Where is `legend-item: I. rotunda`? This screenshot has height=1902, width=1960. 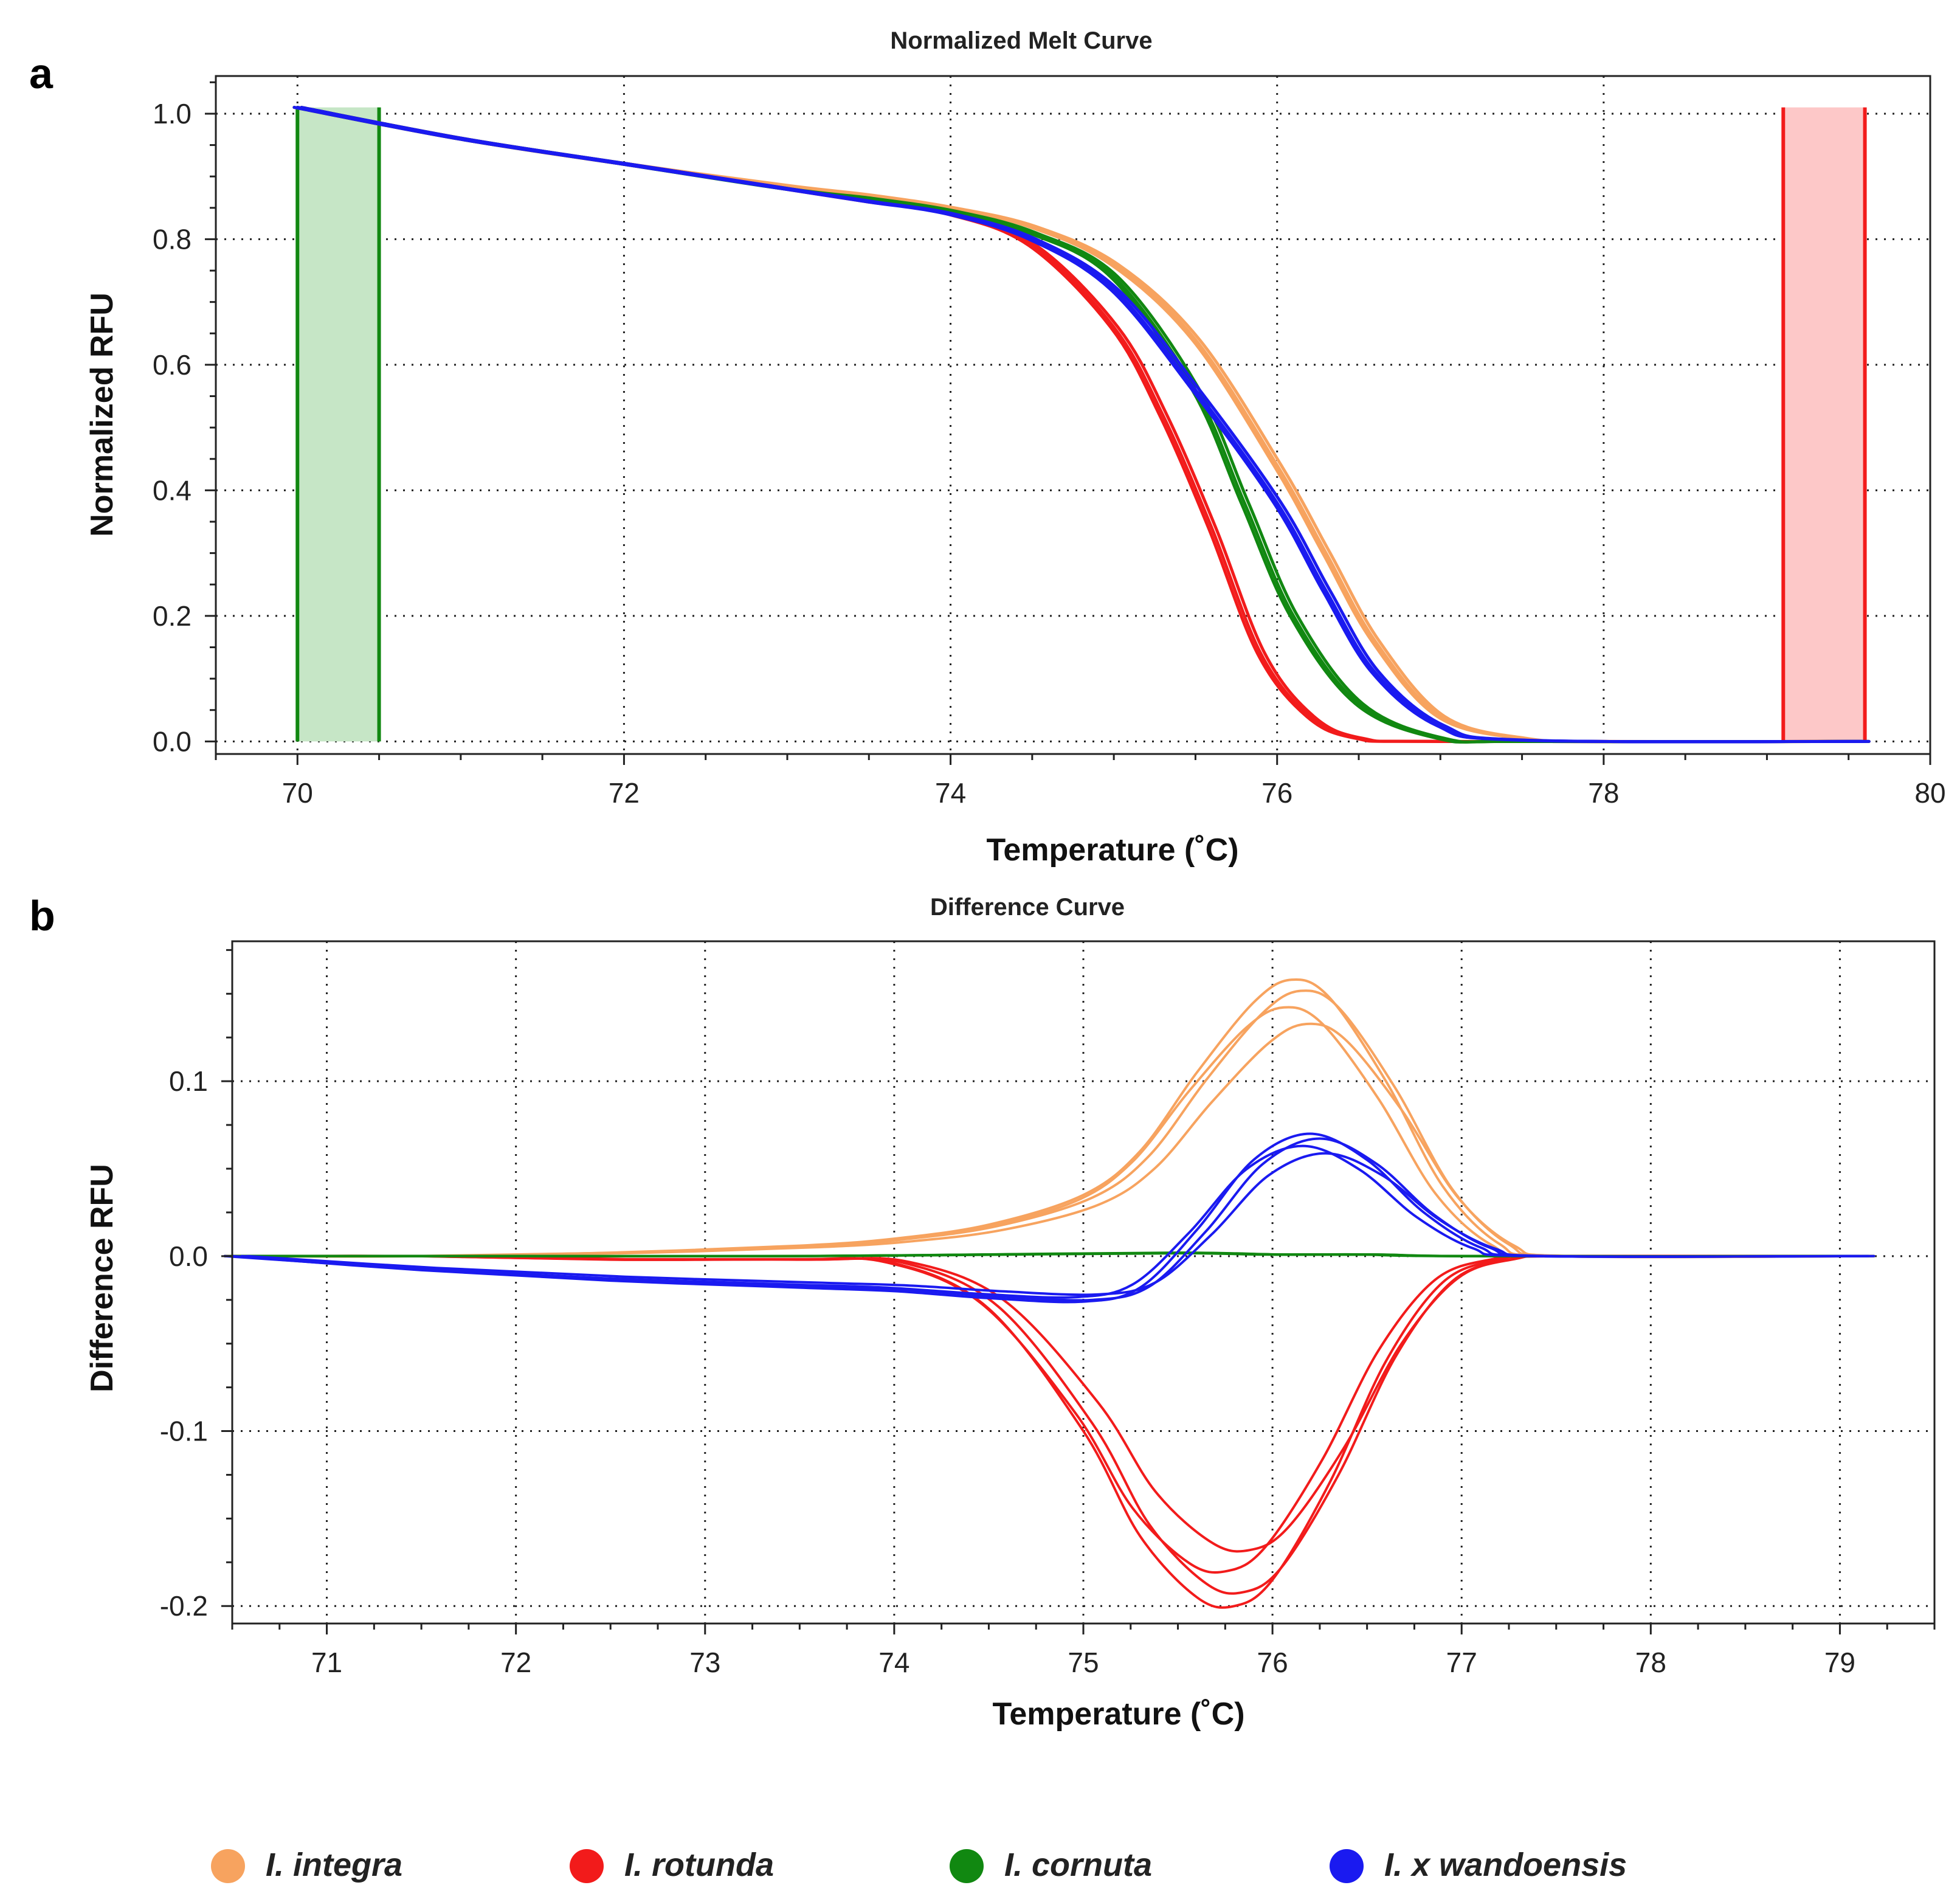 legend-item: I. rotunda is located at coordinates (672, 1865).